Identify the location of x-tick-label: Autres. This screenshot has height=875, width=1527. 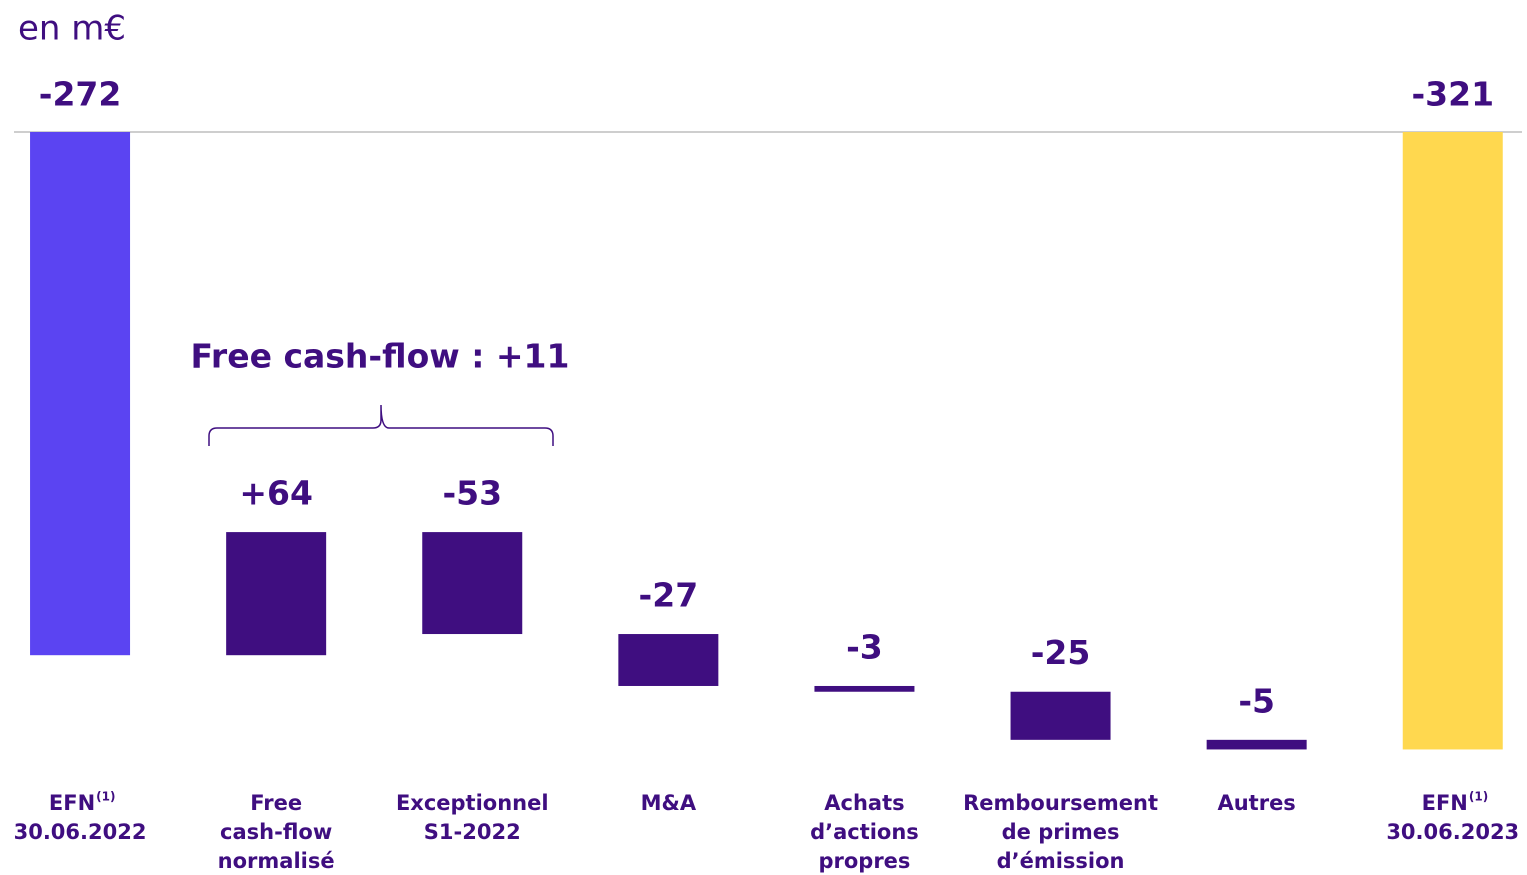
(1256, 803).